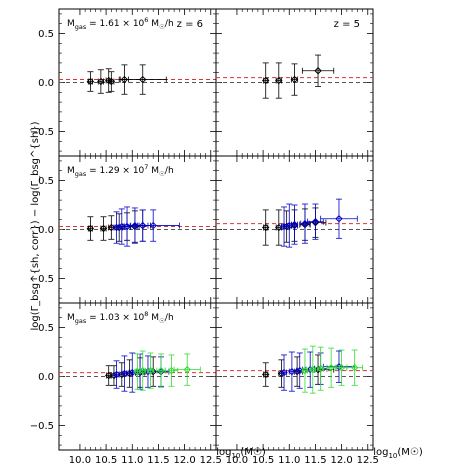 Image resolution: width=463 pixels, height=463 pixels. I want to click on x-axis-label: log10(M☉), so click(241, 453).